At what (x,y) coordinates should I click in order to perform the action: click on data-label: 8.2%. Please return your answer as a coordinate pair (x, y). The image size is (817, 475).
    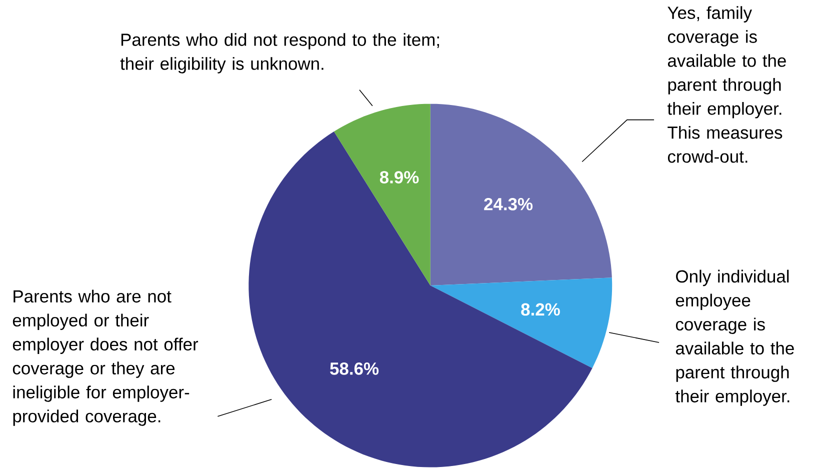
    Looking at the image, I should click on (540, 309).